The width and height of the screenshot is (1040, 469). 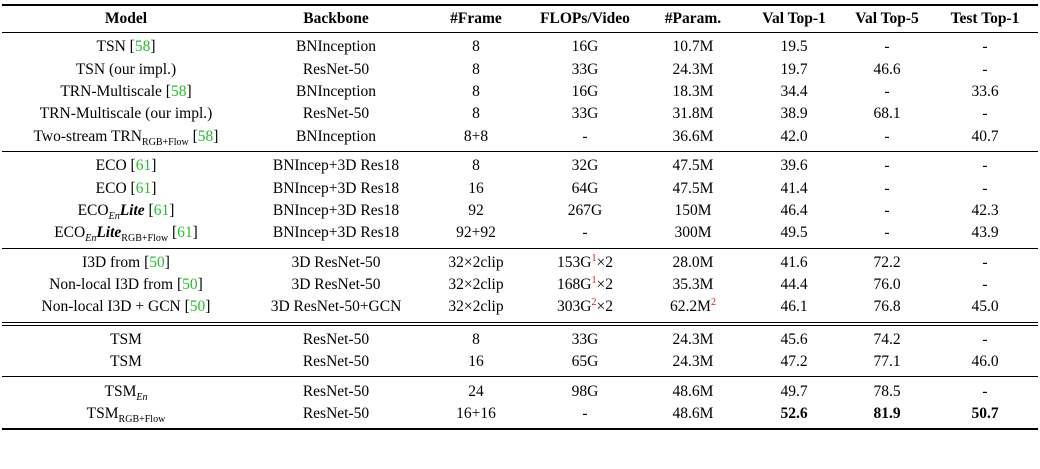 I want to click on text-run: TSN [, so click(x=115, y=47).